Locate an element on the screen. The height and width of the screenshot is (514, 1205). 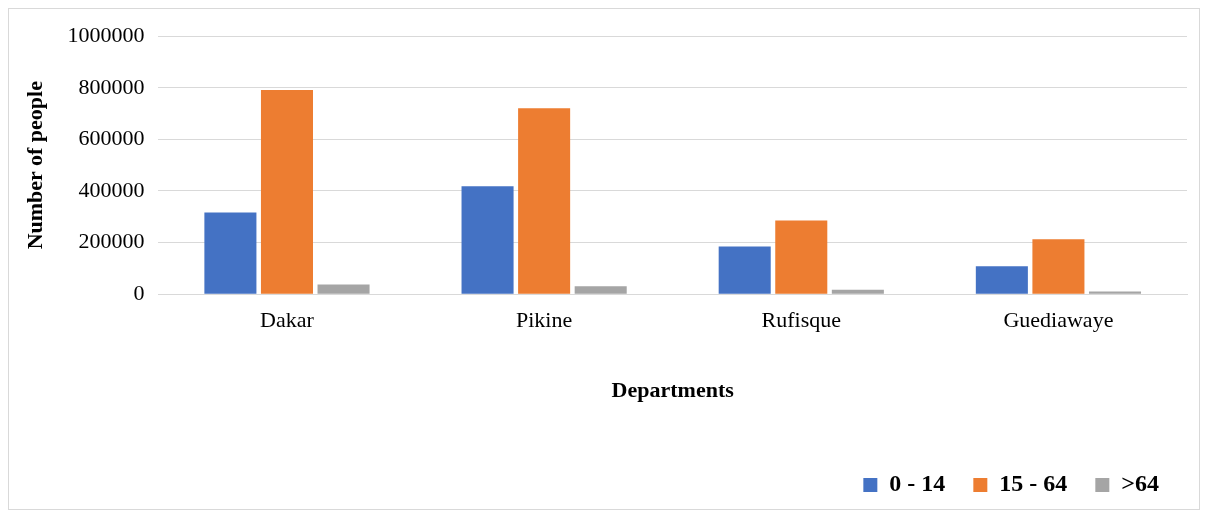
legend-label: >64 is located at coordinates (1140, 483).